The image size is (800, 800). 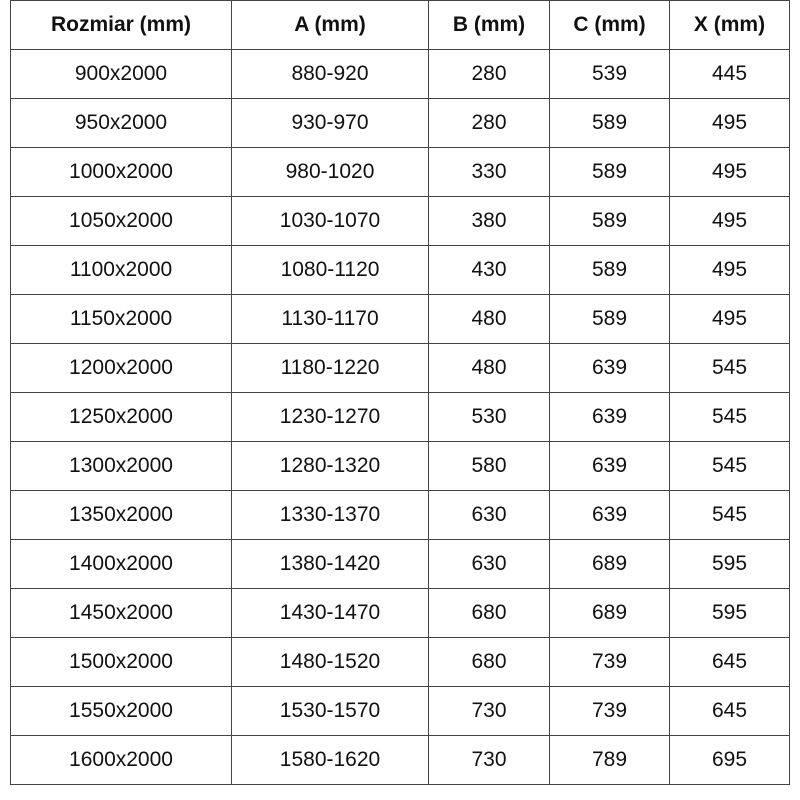 What do you see at coordinates (330, 417) in the screenshot?
I see `cell-a: 1230-1270` at bounding box center [330, 417].